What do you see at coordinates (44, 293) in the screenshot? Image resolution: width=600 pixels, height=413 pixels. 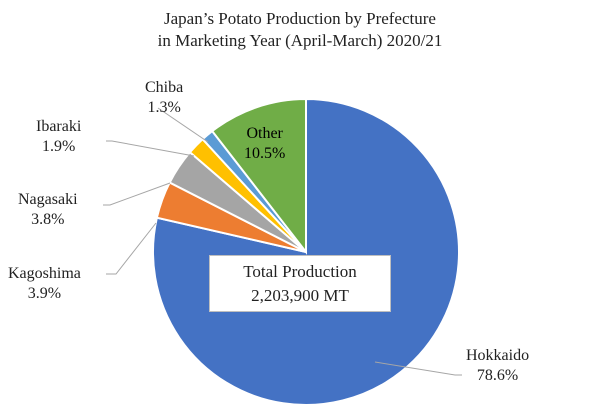 I see `slice-label-kagoshima-value: 3.9%` at bounding box center [44, 293].